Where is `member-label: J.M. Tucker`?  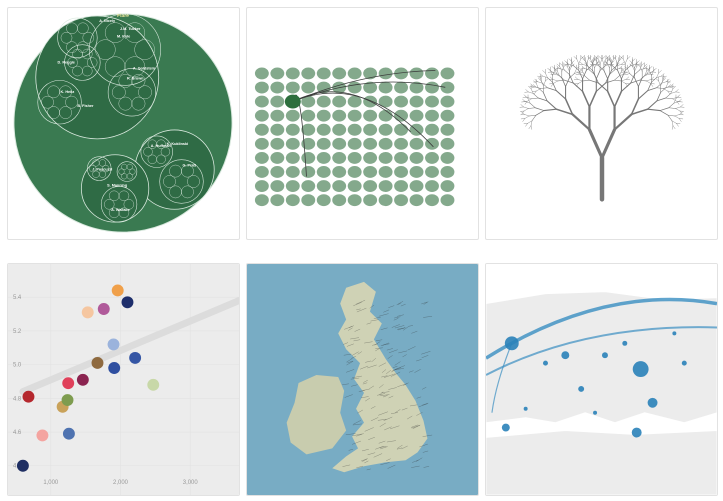 member-label: J.M. Tucker is located at coordinates (130, 29).